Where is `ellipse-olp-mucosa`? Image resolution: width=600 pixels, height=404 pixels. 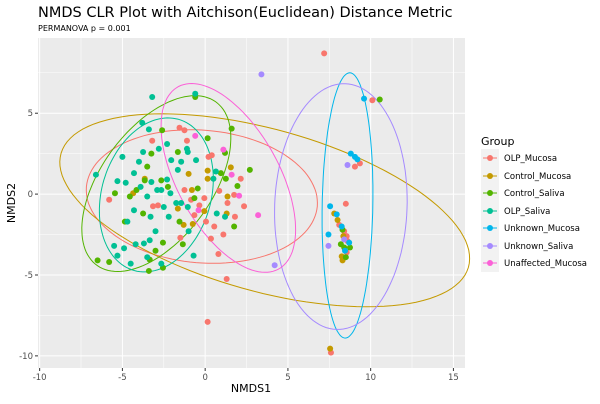 ellipse-olp-mucosa is located at coordinates (201, 196).